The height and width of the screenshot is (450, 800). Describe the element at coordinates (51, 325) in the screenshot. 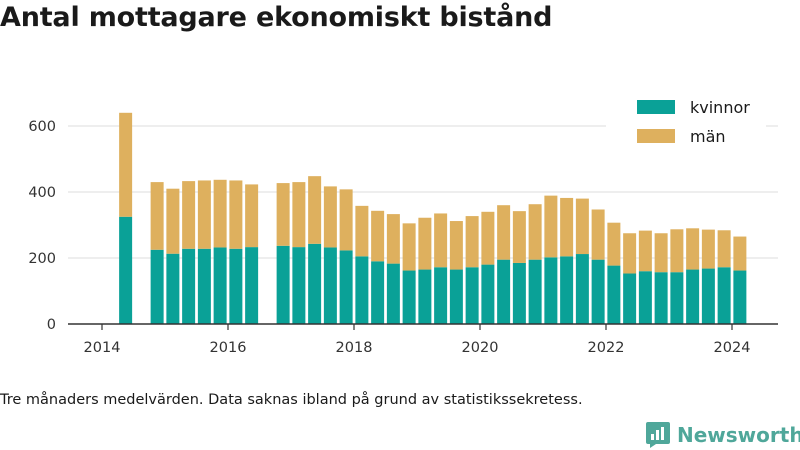

I see `y-tick-label: 0` at that location.